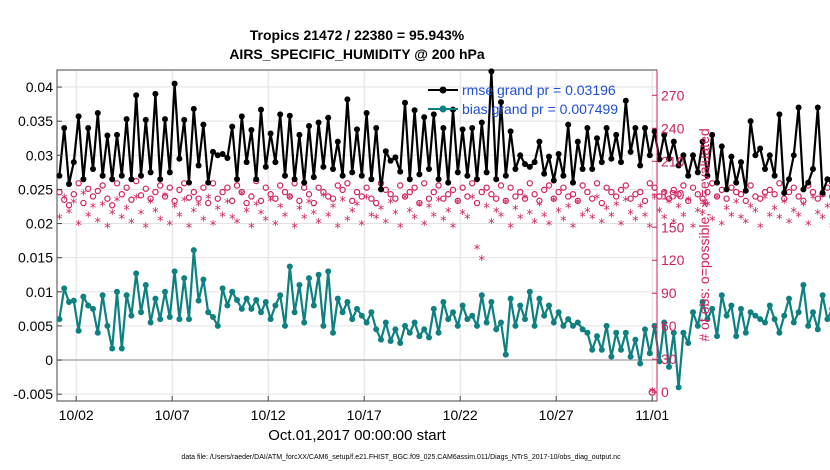 This screenshot has width=830, height=470. I want to click on y-tick-label: 0.005, so click(35, 326).